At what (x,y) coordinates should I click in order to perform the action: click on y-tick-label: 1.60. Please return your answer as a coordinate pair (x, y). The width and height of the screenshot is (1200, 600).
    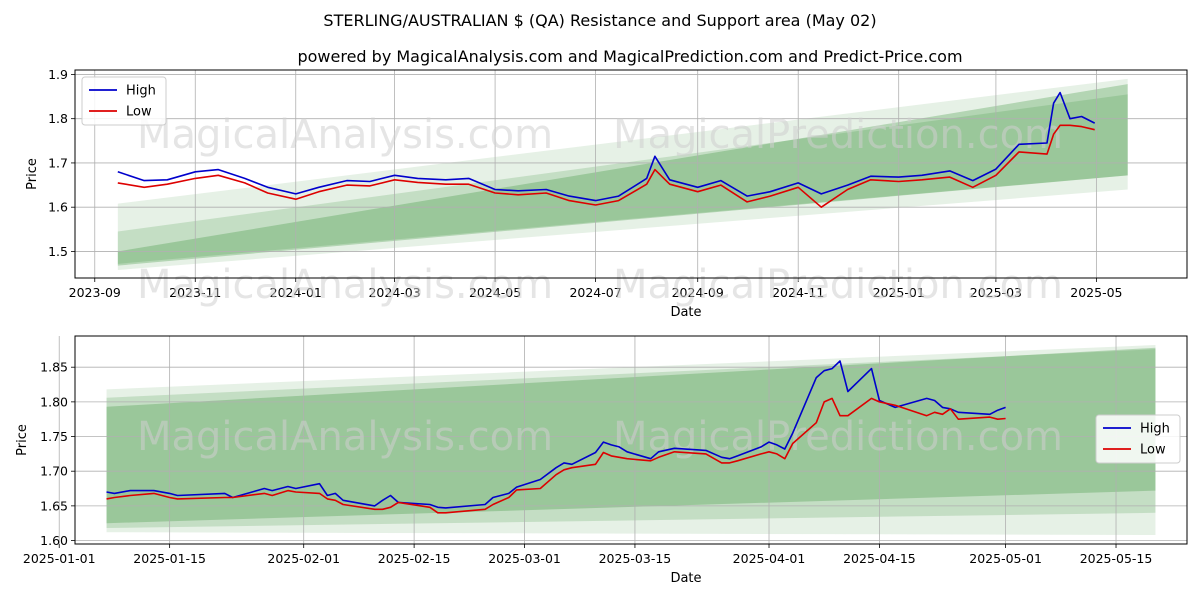
    Looking at the image, I should click on (54, 540).